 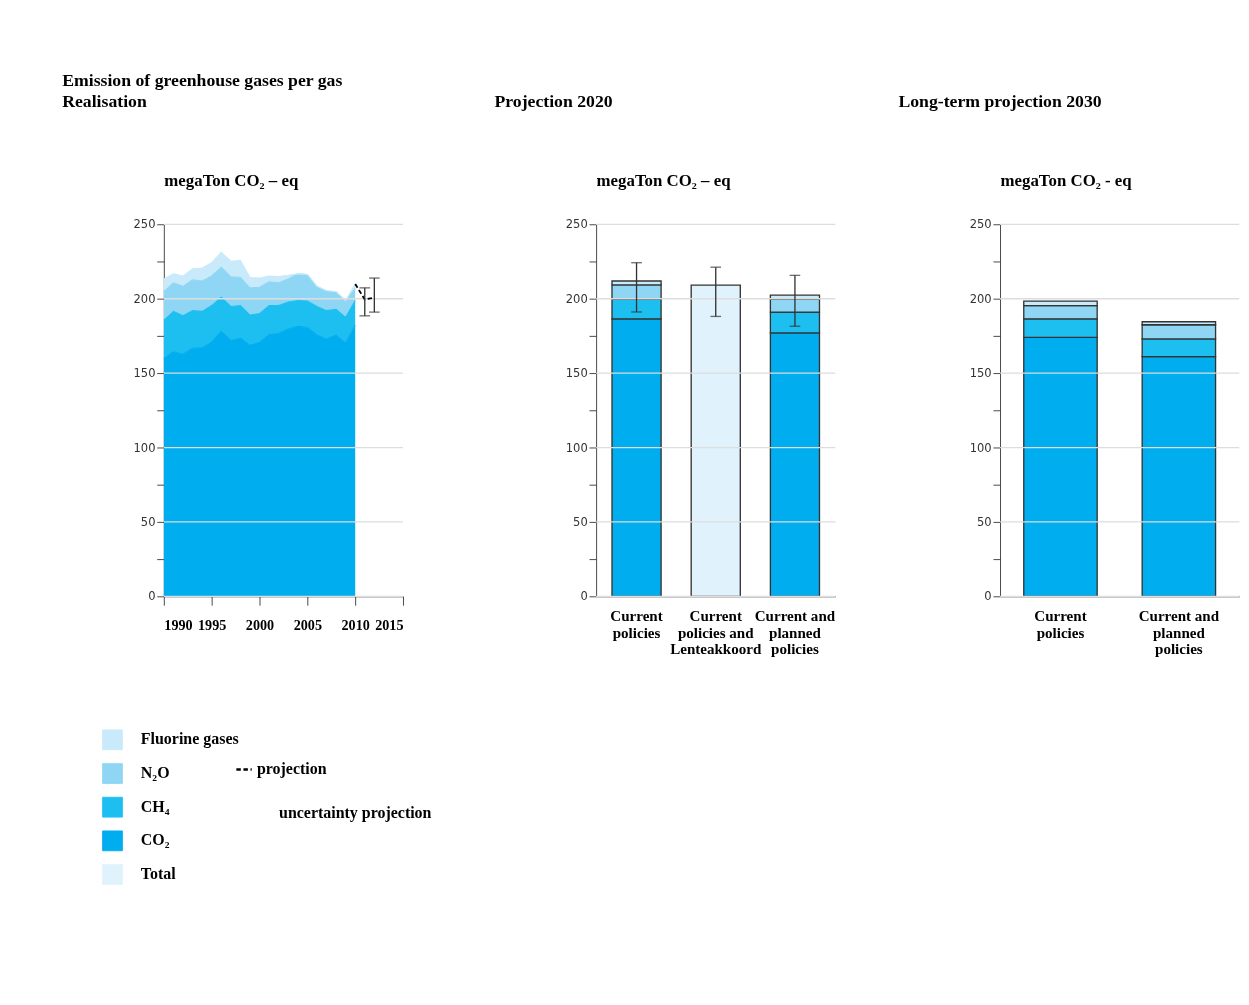 I want to click on legend-label: CH₄, so click(x=155, y=806).